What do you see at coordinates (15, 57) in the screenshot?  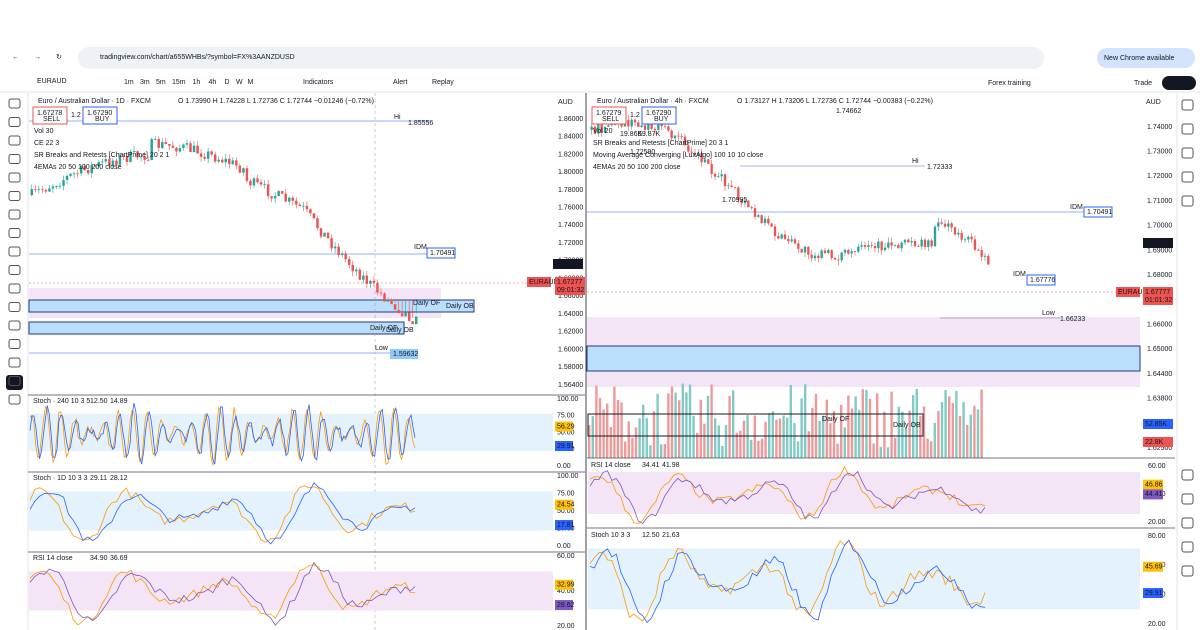 I see `back-button: ←` at bounding box center [15, 57].